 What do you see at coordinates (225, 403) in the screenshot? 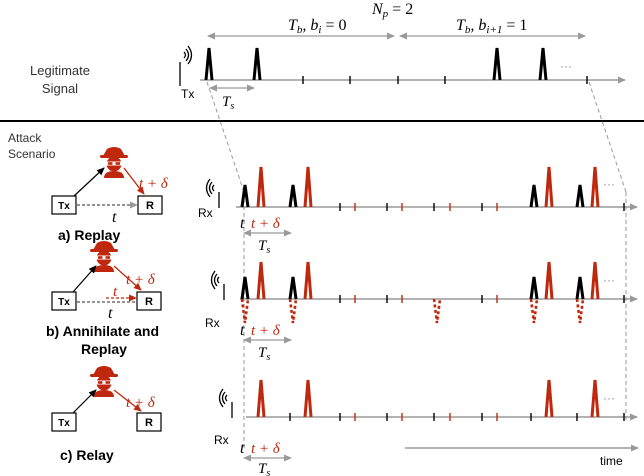
I see `rx-antenna-icon-c` at bounding box center [225, 403].